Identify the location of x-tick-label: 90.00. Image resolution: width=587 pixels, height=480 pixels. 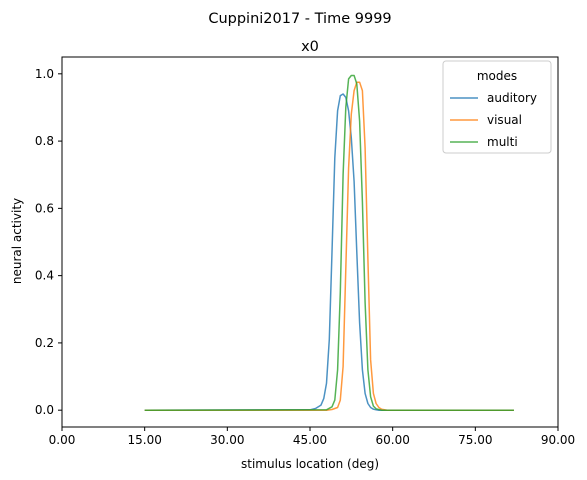
(558, 440).